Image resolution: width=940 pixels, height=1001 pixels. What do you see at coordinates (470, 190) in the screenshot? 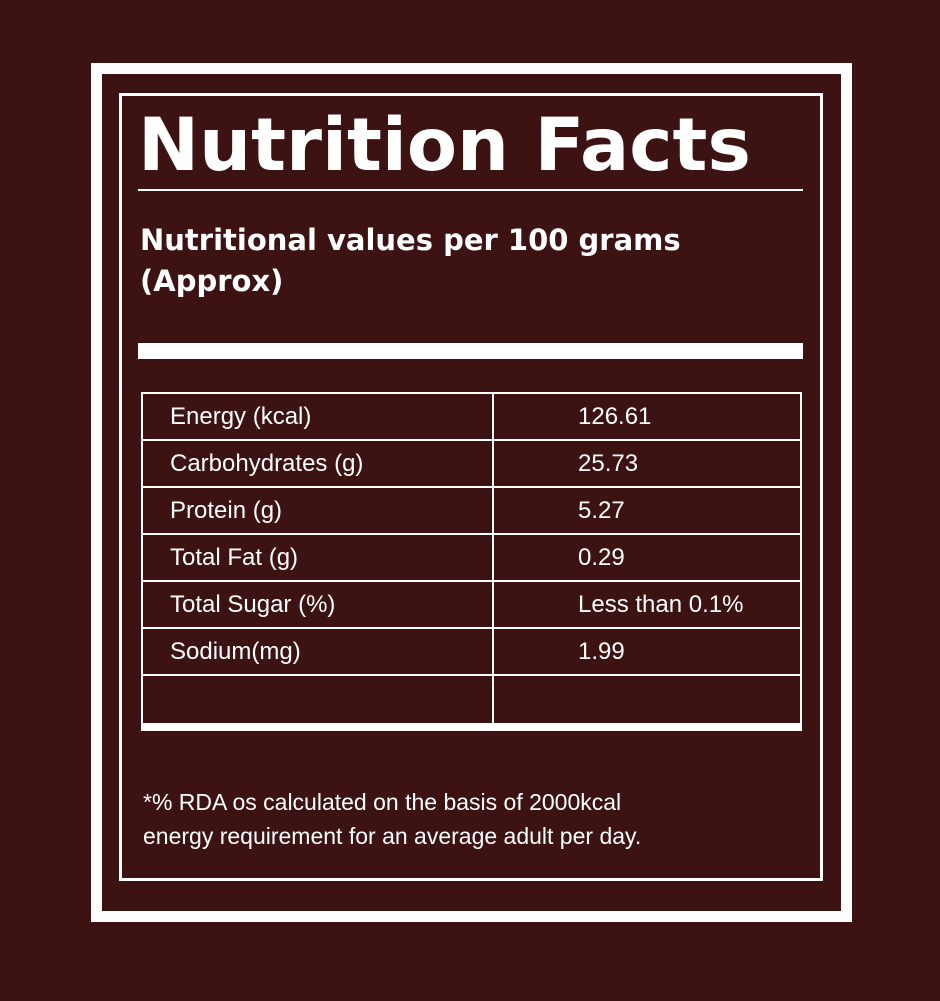
I see `title-divider` at bounding box center [470, 190].